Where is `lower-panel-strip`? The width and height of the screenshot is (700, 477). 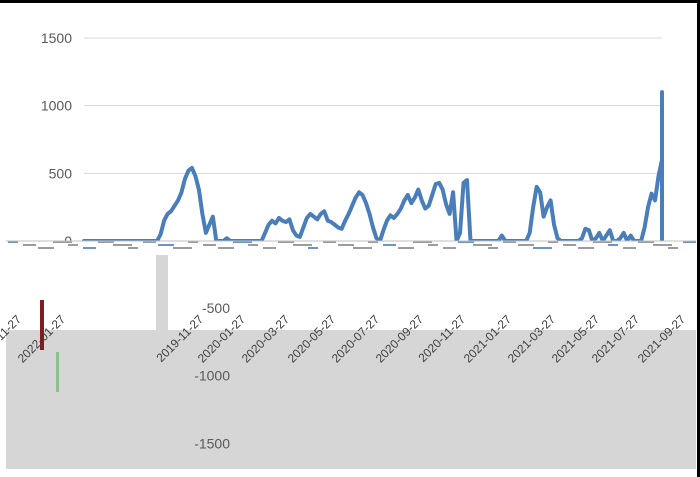
lower-panel-strip is located at coordinates (183, 321).